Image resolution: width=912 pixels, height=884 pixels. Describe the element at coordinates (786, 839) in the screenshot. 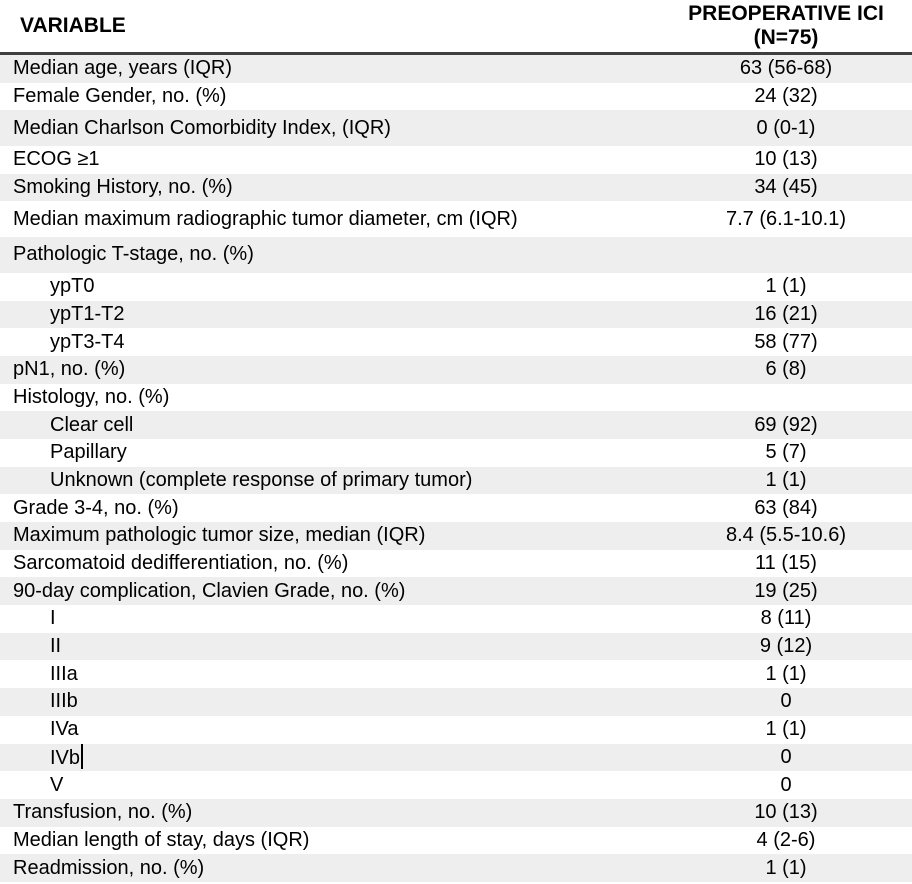

I see `row-value: 4 (2-6)` at that location.